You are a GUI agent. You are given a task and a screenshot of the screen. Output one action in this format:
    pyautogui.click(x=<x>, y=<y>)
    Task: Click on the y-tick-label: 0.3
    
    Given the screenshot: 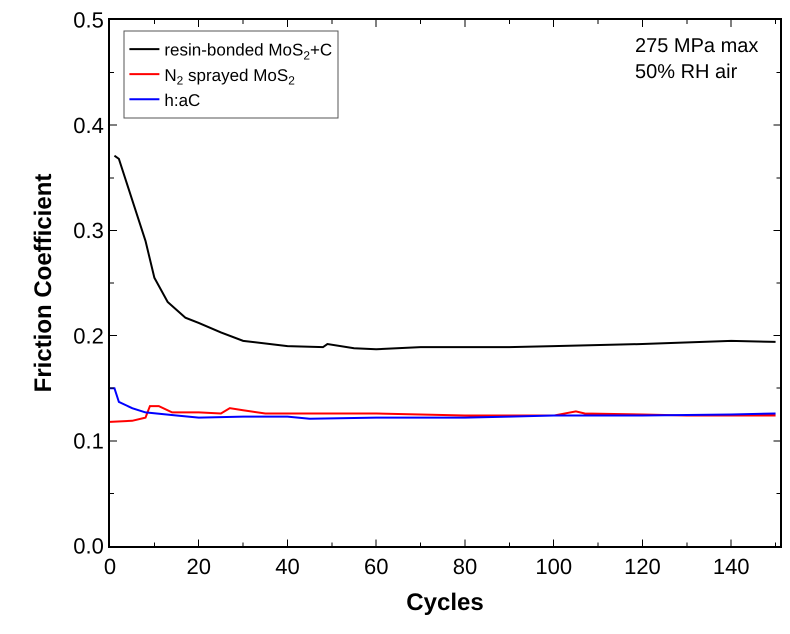 What is the action you would take?
    pyautogui.click(x=88, y=231)
    